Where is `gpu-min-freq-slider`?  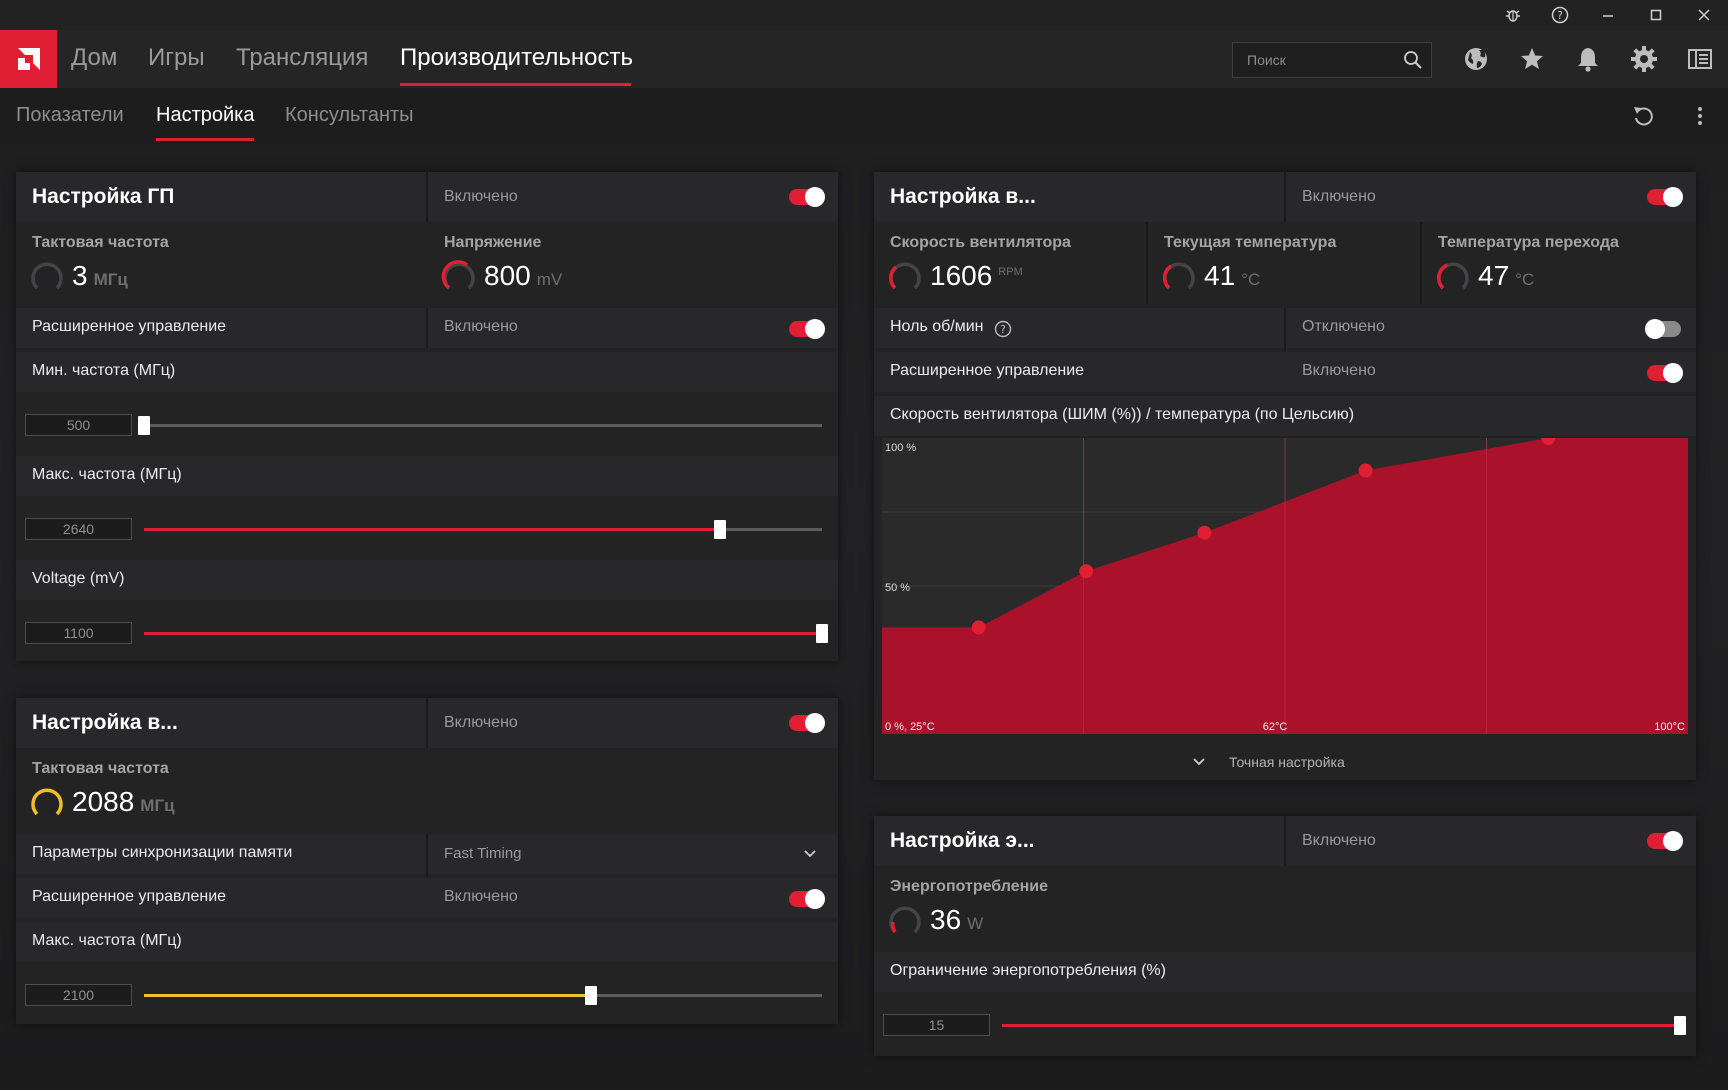
gpu-min-freq-slider is located at coordinates (480, 425).